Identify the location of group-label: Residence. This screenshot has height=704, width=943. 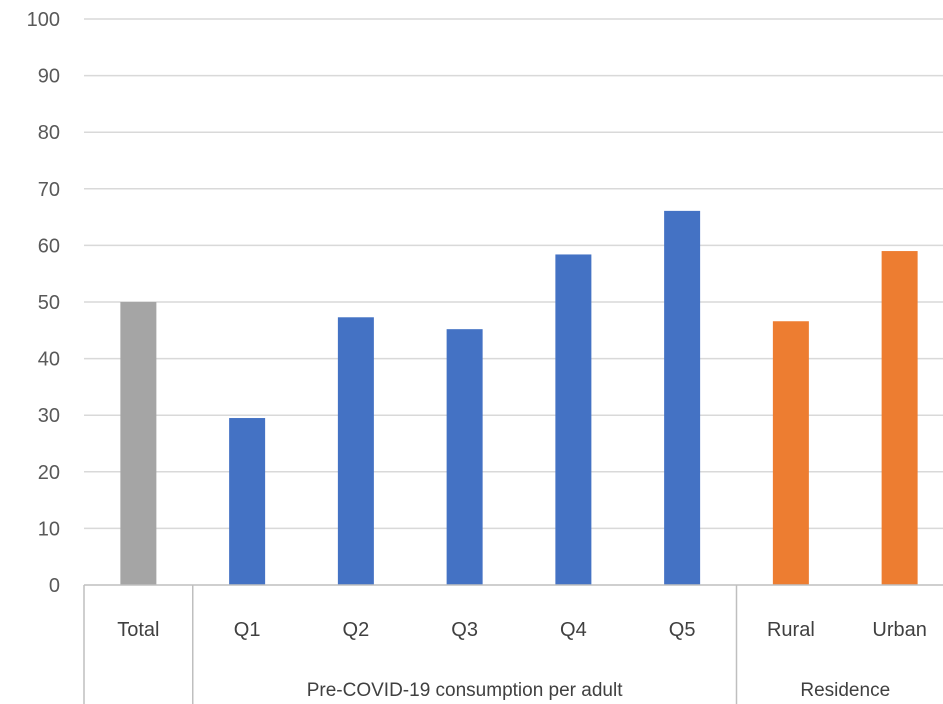
(845, 690).